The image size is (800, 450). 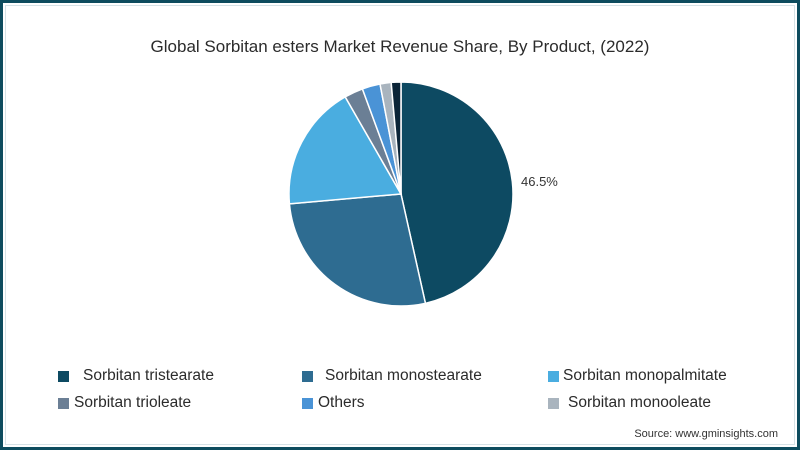 What do you see at coordinates (706, 434) in the screenshot?
I see `source-note: Source: www.gminsights.com` at bounding box center [706, 434].